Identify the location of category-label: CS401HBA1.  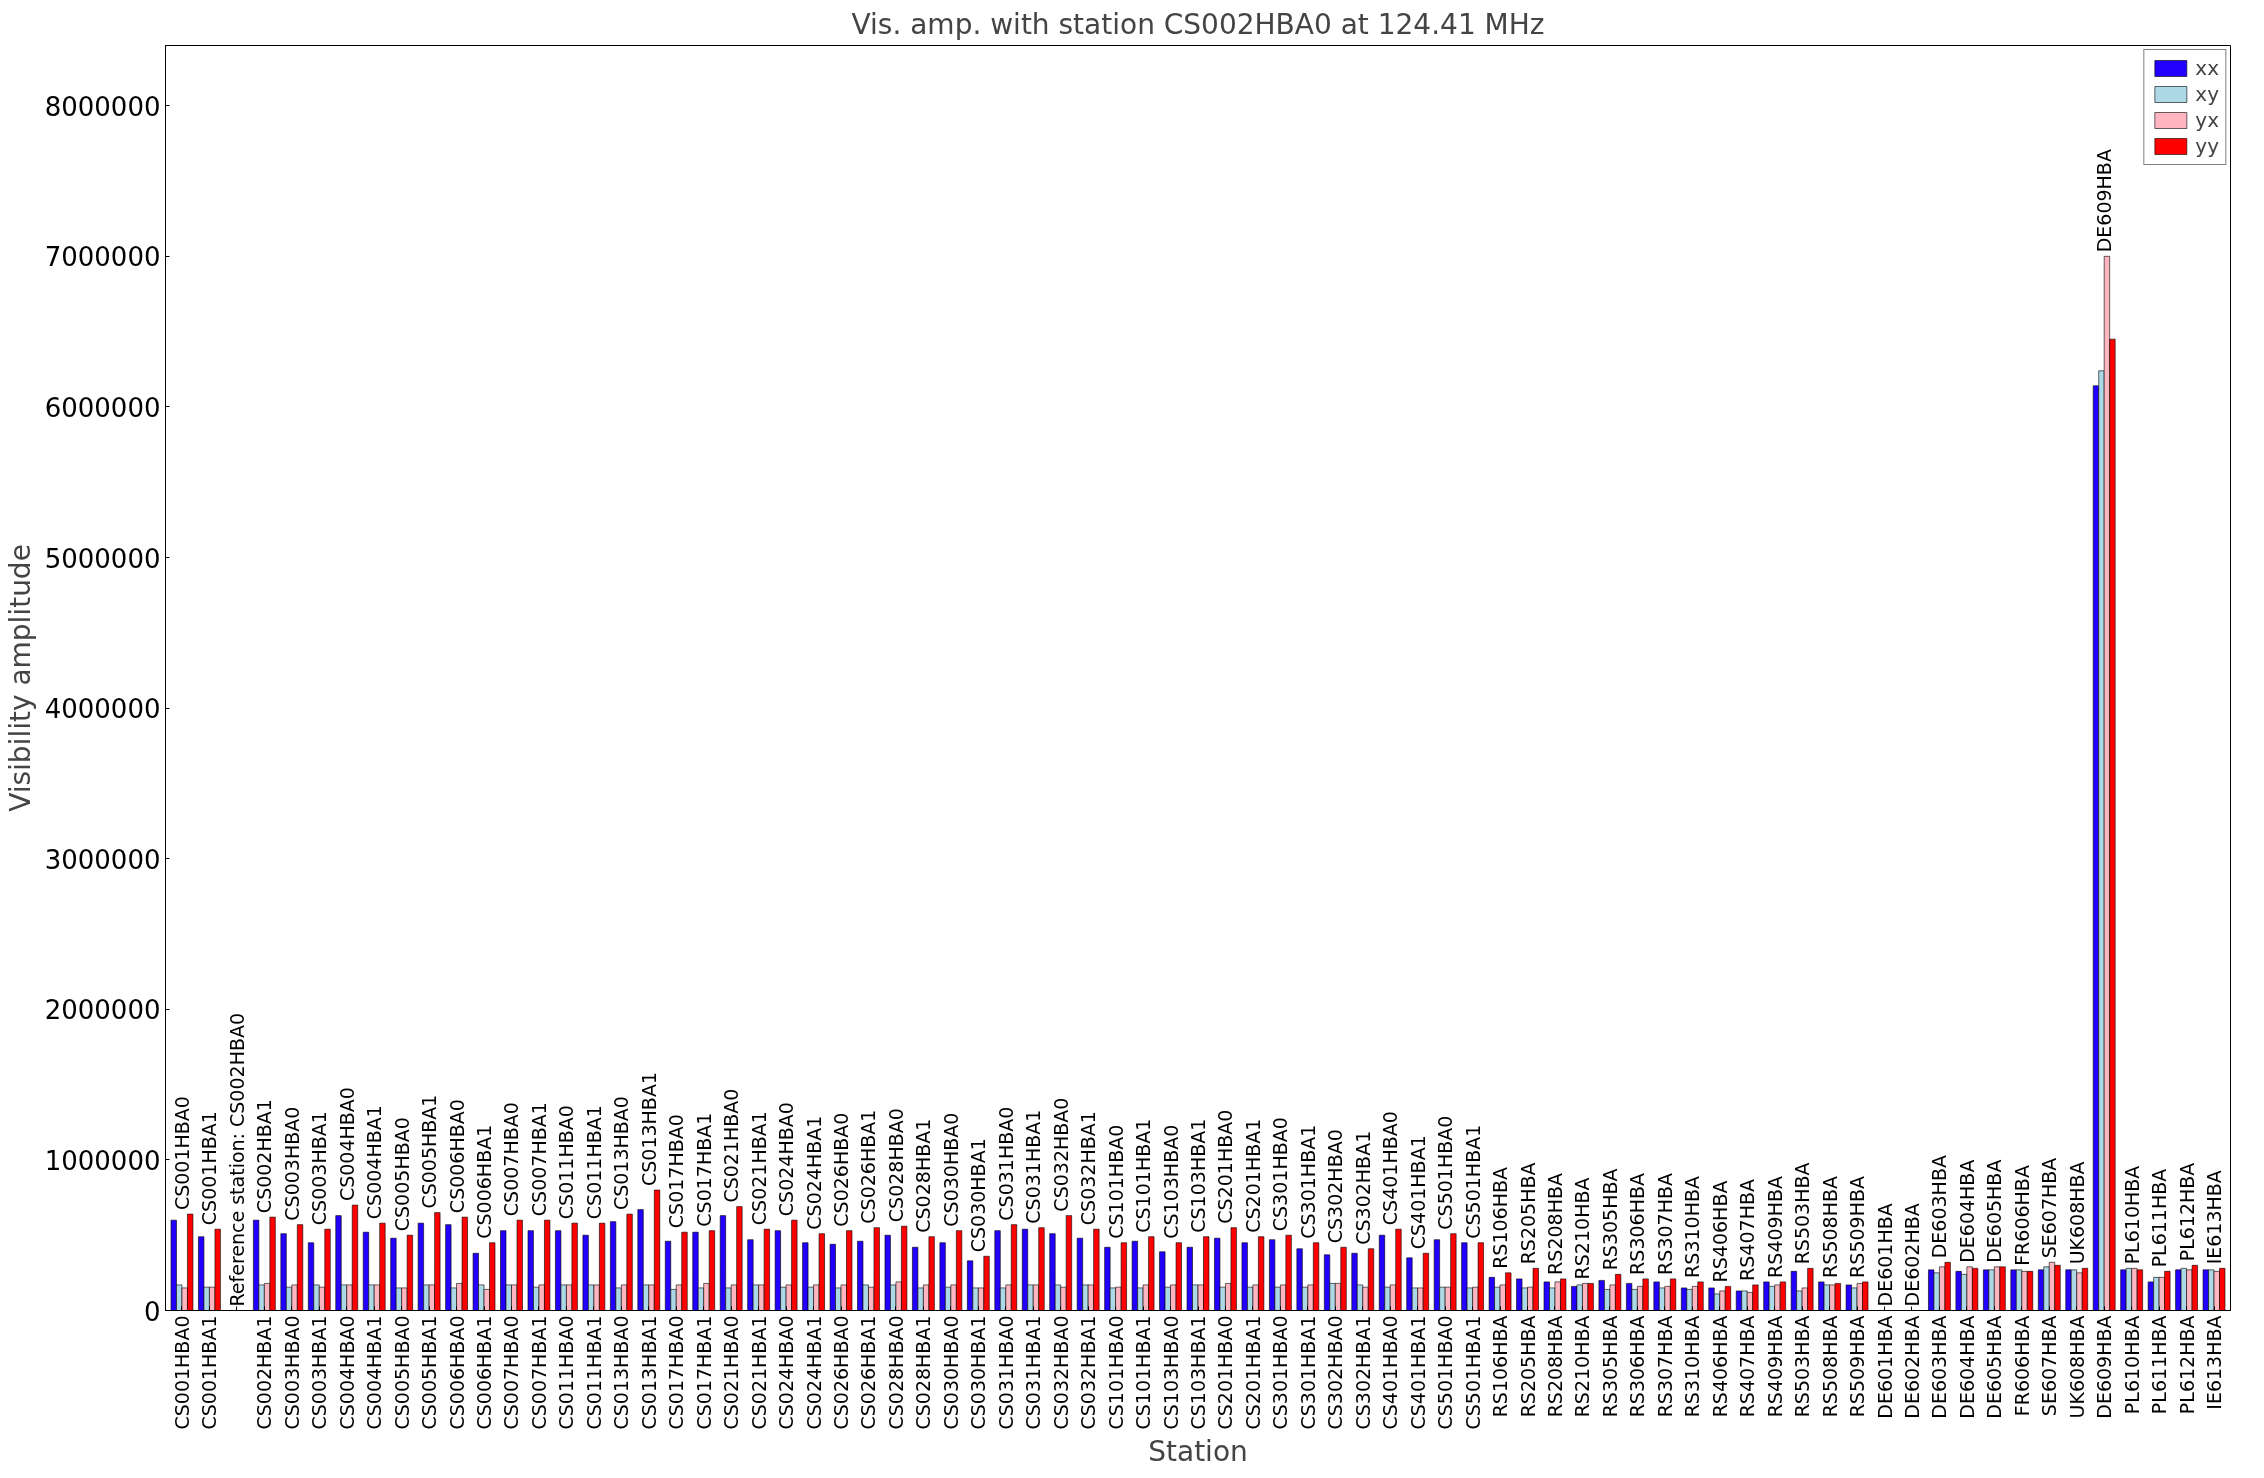
(1417, 1192).